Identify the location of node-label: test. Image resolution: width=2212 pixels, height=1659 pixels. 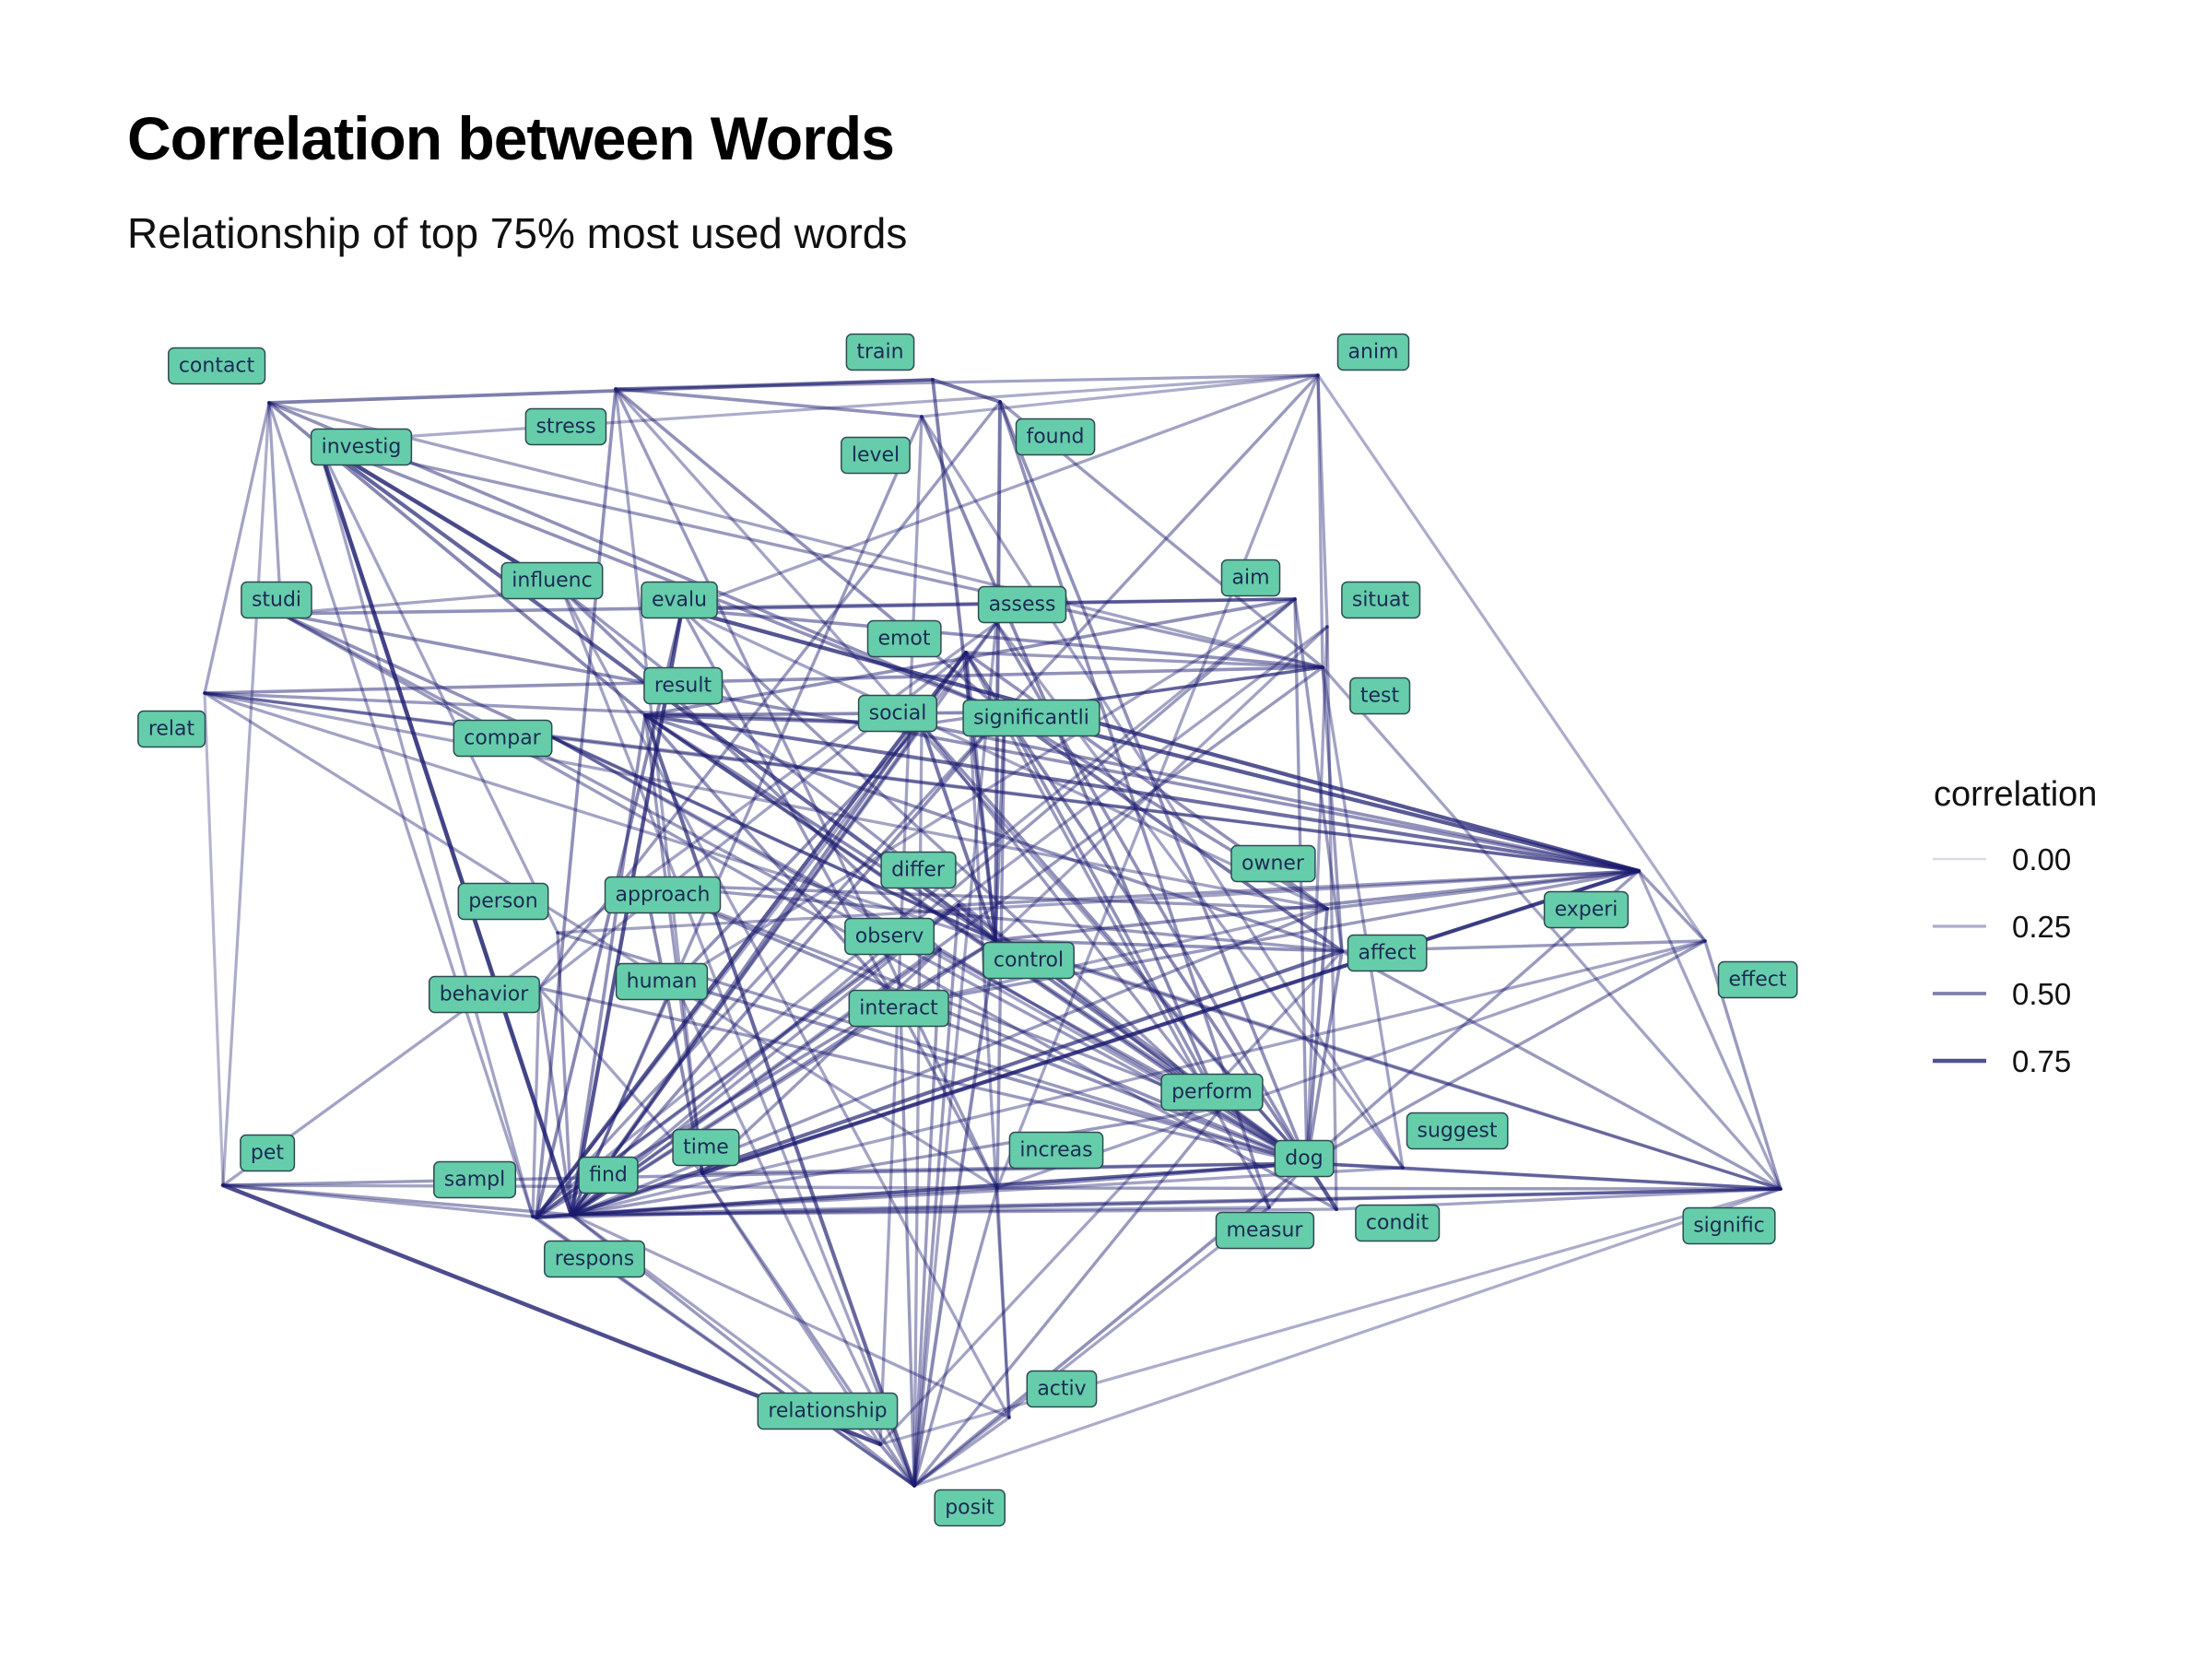
(1380, 696).